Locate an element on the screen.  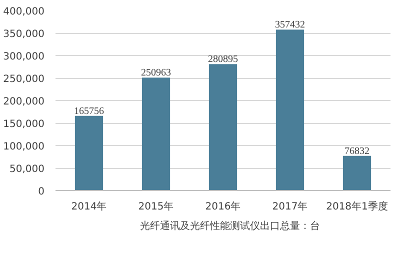
y-tick-label: 350,000 is located at coordinates (24, 34).